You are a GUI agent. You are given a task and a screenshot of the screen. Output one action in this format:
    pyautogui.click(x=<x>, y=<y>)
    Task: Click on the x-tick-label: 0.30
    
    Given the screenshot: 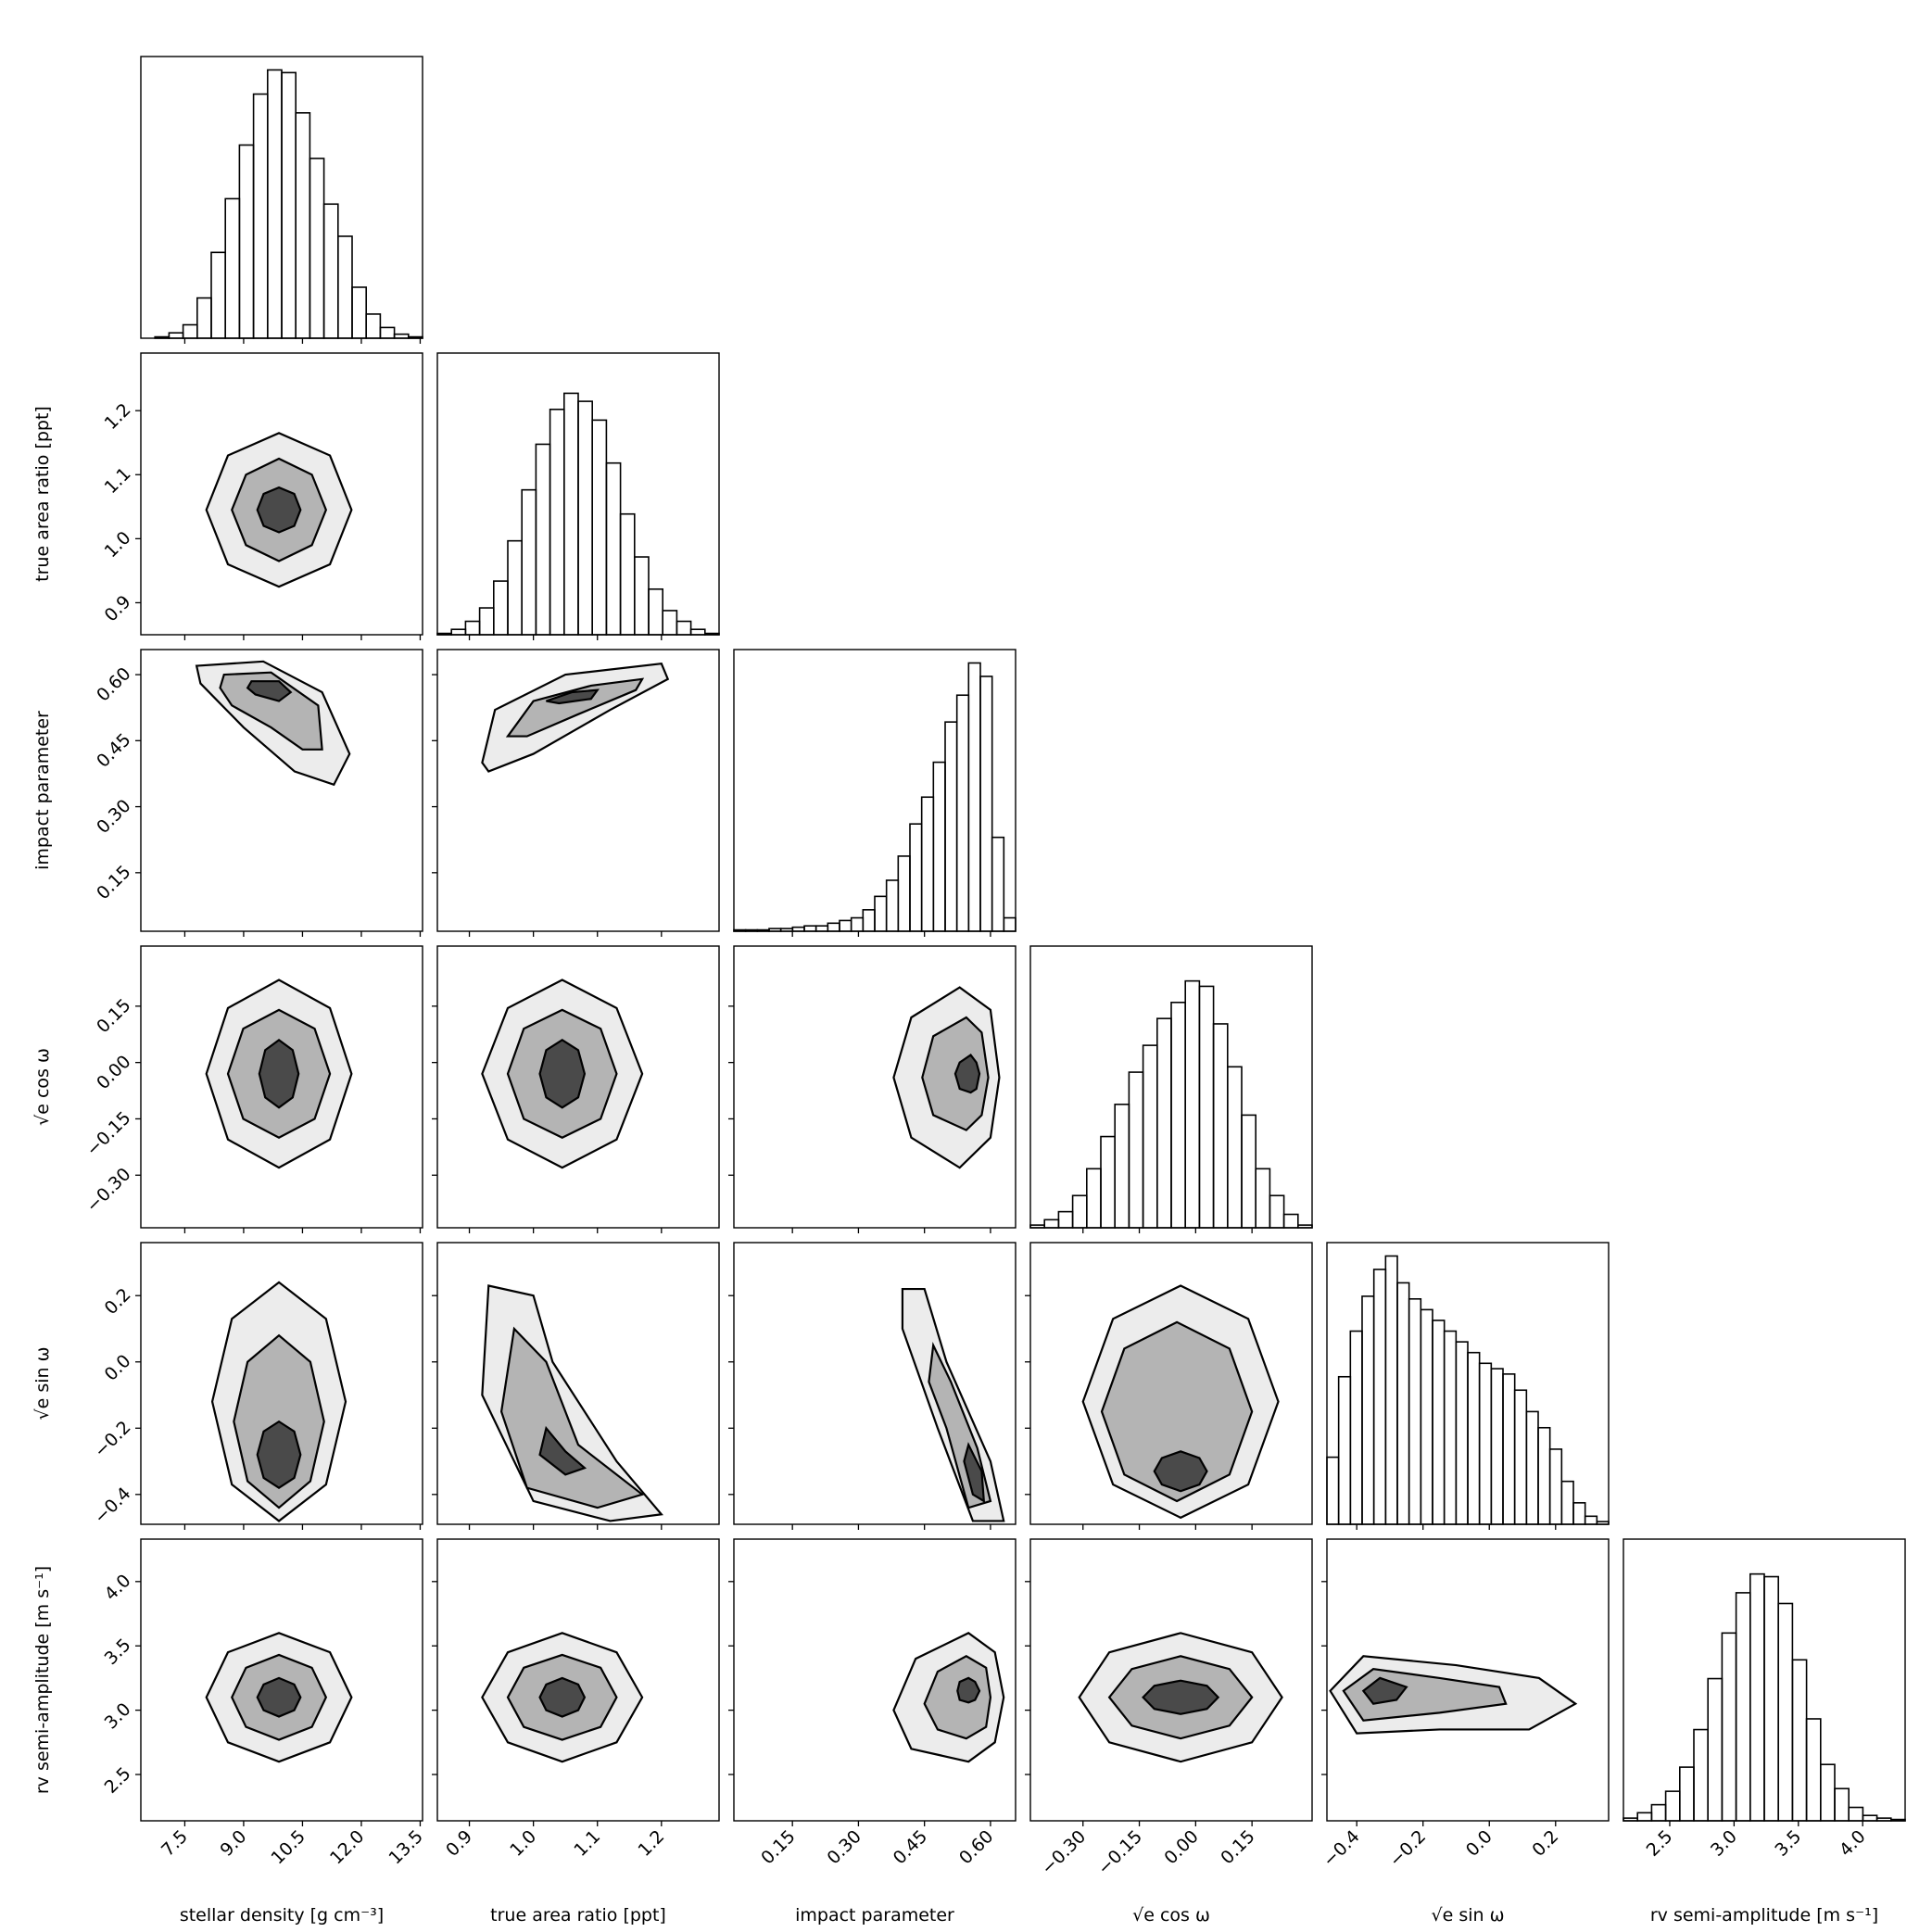 What is the action you would take?
    pyautogui.click(x=844, y=1847)
    